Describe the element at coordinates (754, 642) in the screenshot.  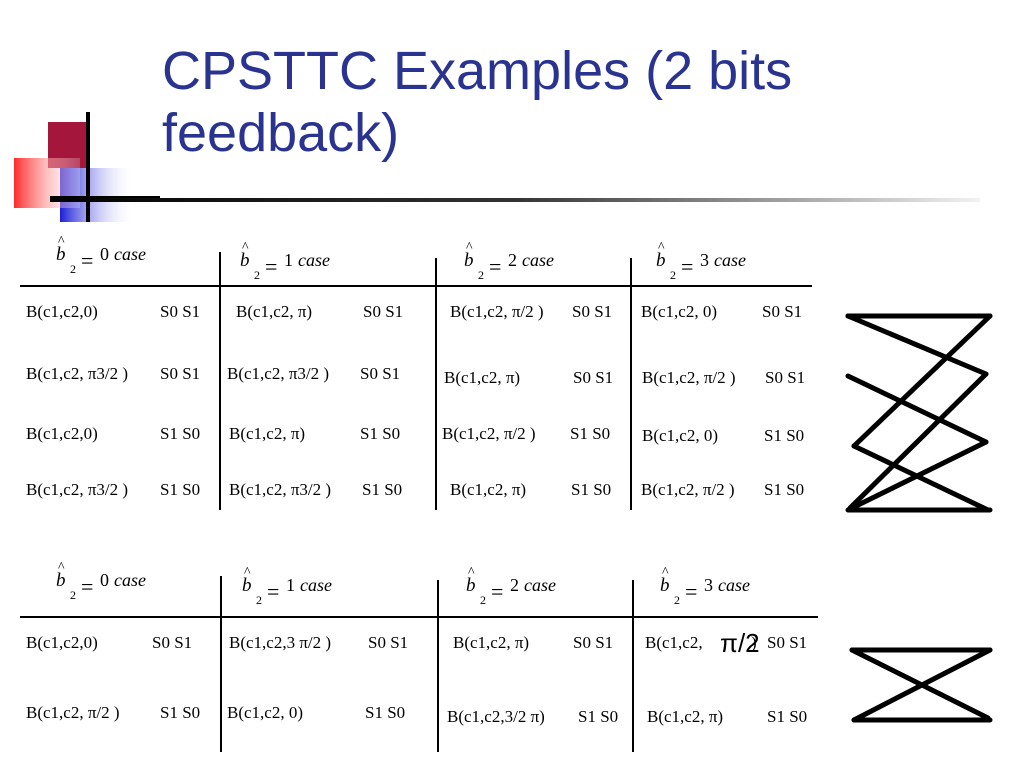
I see `beam-cell-close: )` at that location.